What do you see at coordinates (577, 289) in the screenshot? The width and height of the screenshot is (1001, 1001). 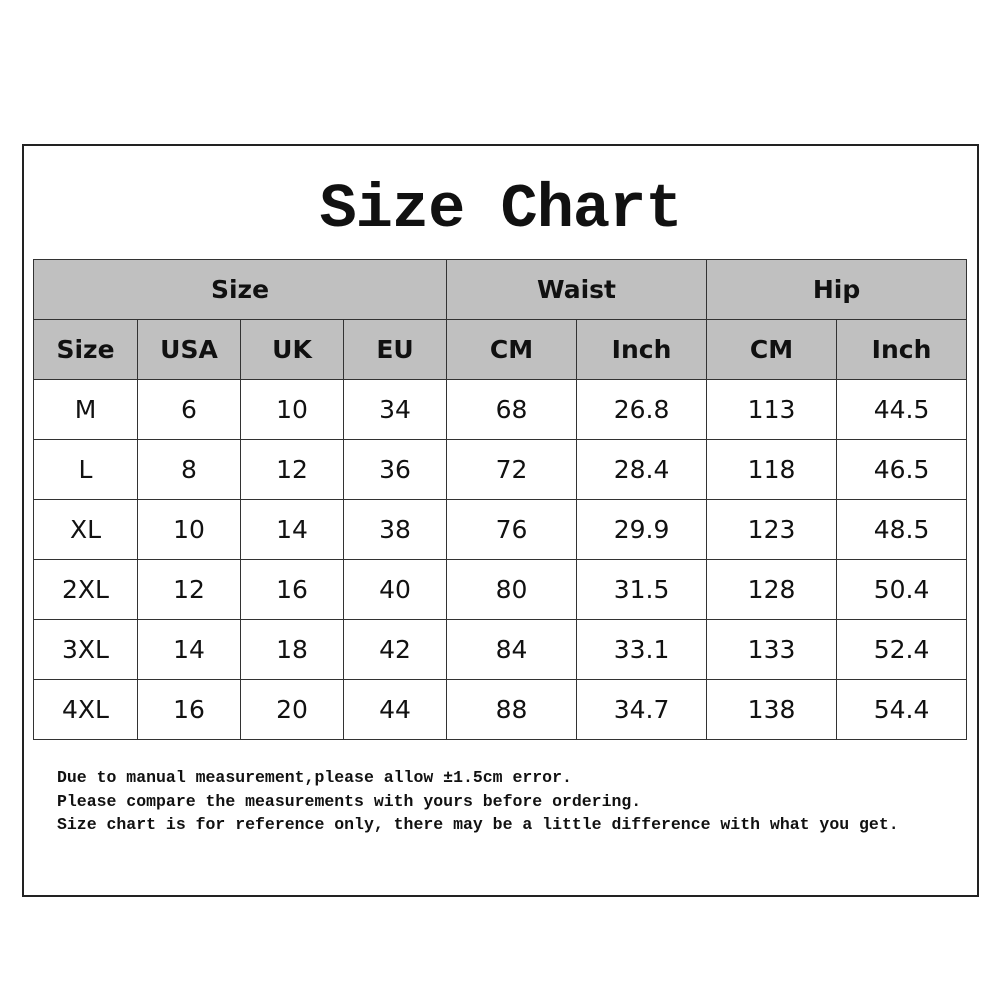 I see `group-header-waist: Waist` at bounding box center [577, 289].